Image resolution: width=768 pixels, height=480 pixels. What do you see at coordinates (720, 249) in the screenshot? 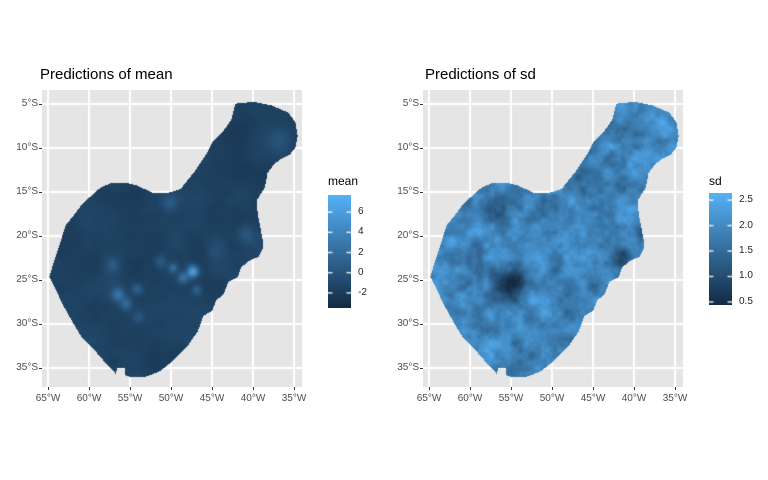
I see `legend-colorbar-sd` at bounding box center [720, 249].